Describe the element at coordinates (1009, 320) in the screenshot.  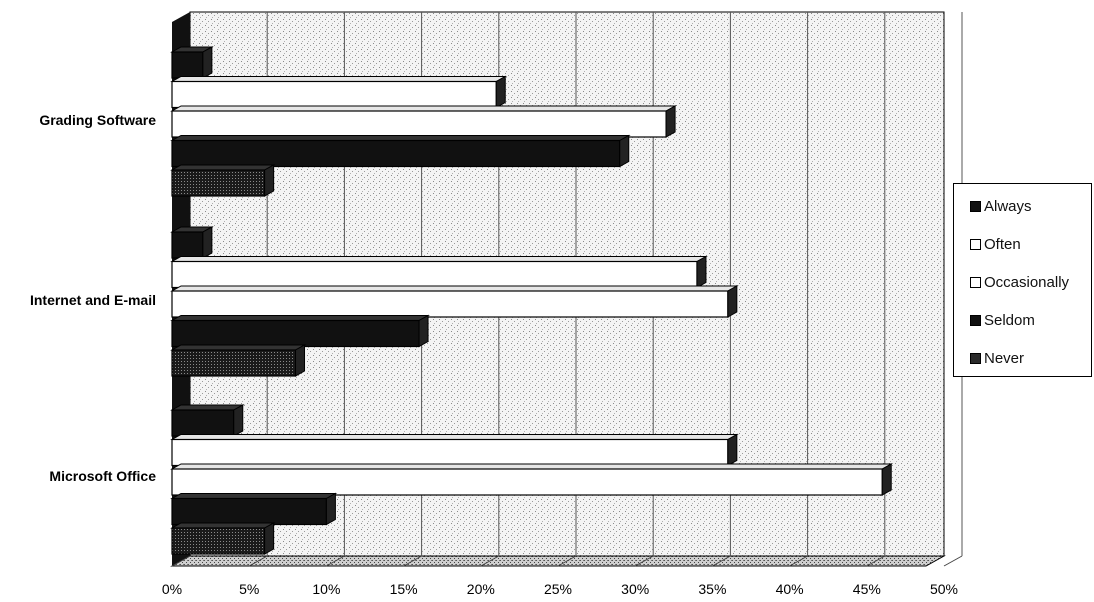
I see `legend-label: Seldom` at that location.